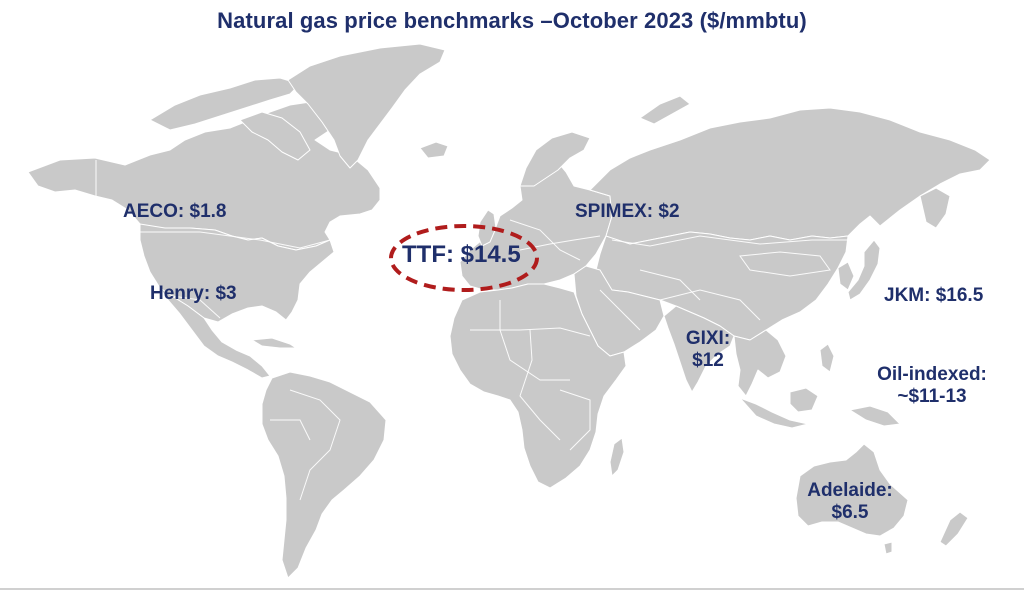 Image resolution: width=1024 pixels, height=590 pixels. Describe the element at coordinates (708, 338) in the screenshot. I see `label-gixi-name: GIXI:` at that location.